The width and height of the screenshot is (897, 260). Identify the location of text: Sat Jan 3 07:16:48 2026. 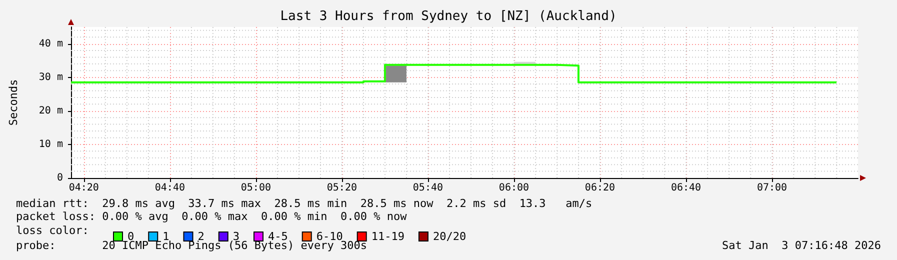
(801, 245).